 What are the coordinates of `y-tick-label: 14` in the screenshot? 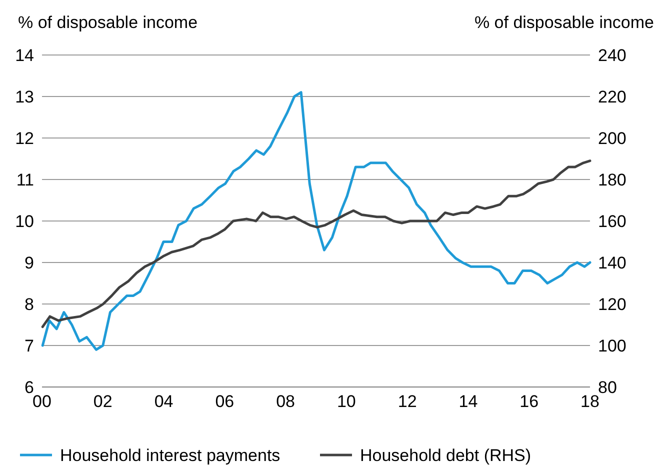 It's located at (24, 55).